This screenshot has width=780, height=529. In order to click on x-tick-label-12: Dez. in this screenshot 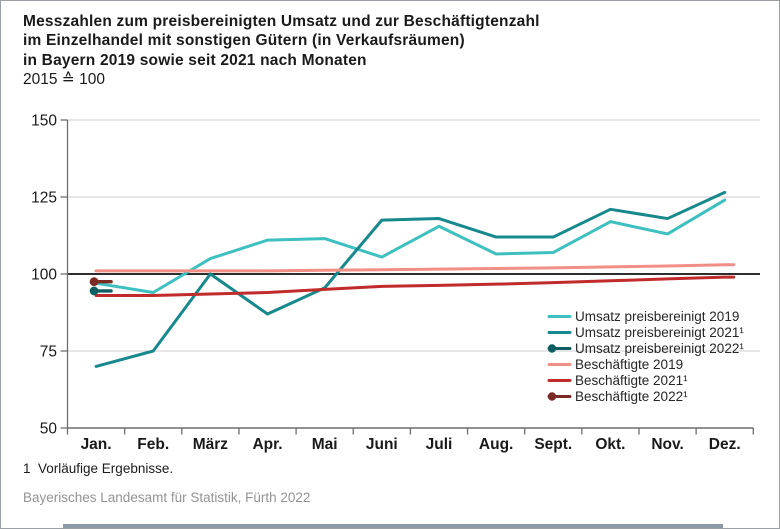, I will do `click(725, 444)`.